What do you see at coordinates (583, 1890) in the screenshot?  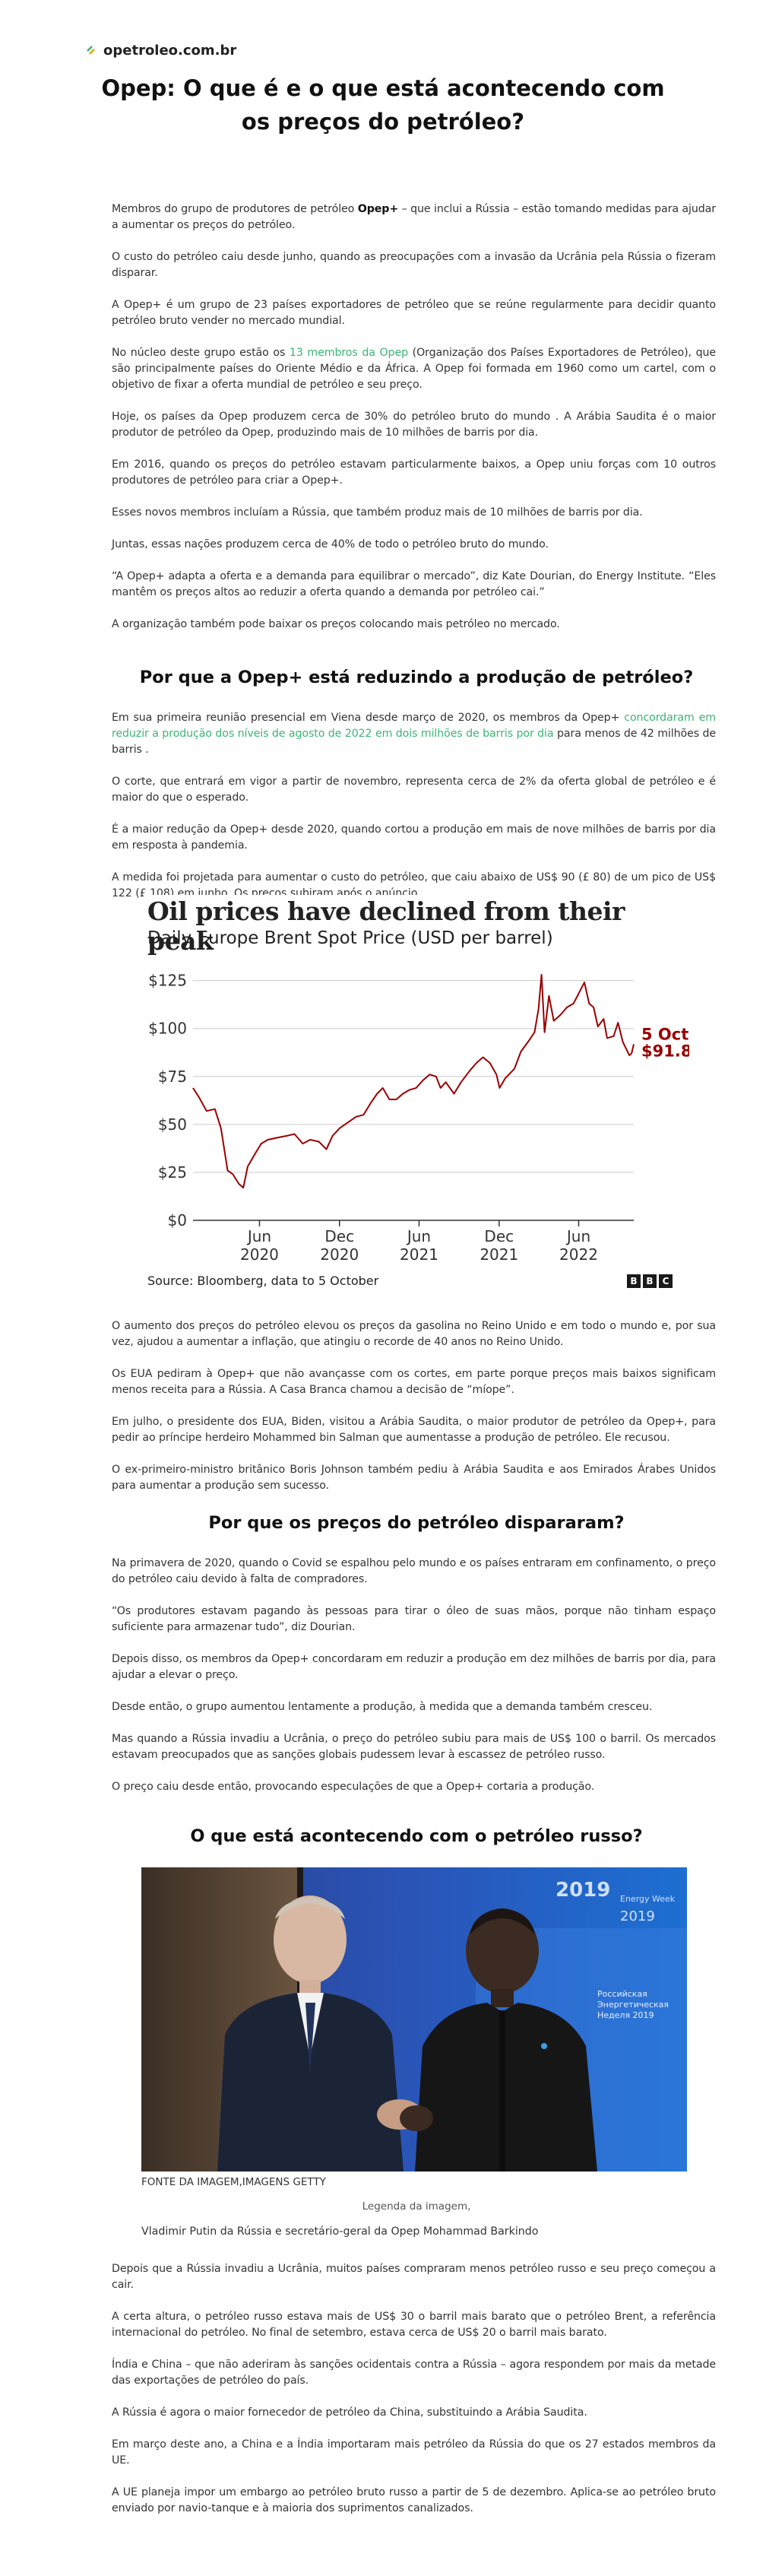 I see `photo-banner-year: 2019` at bounding box center [583, 1890].